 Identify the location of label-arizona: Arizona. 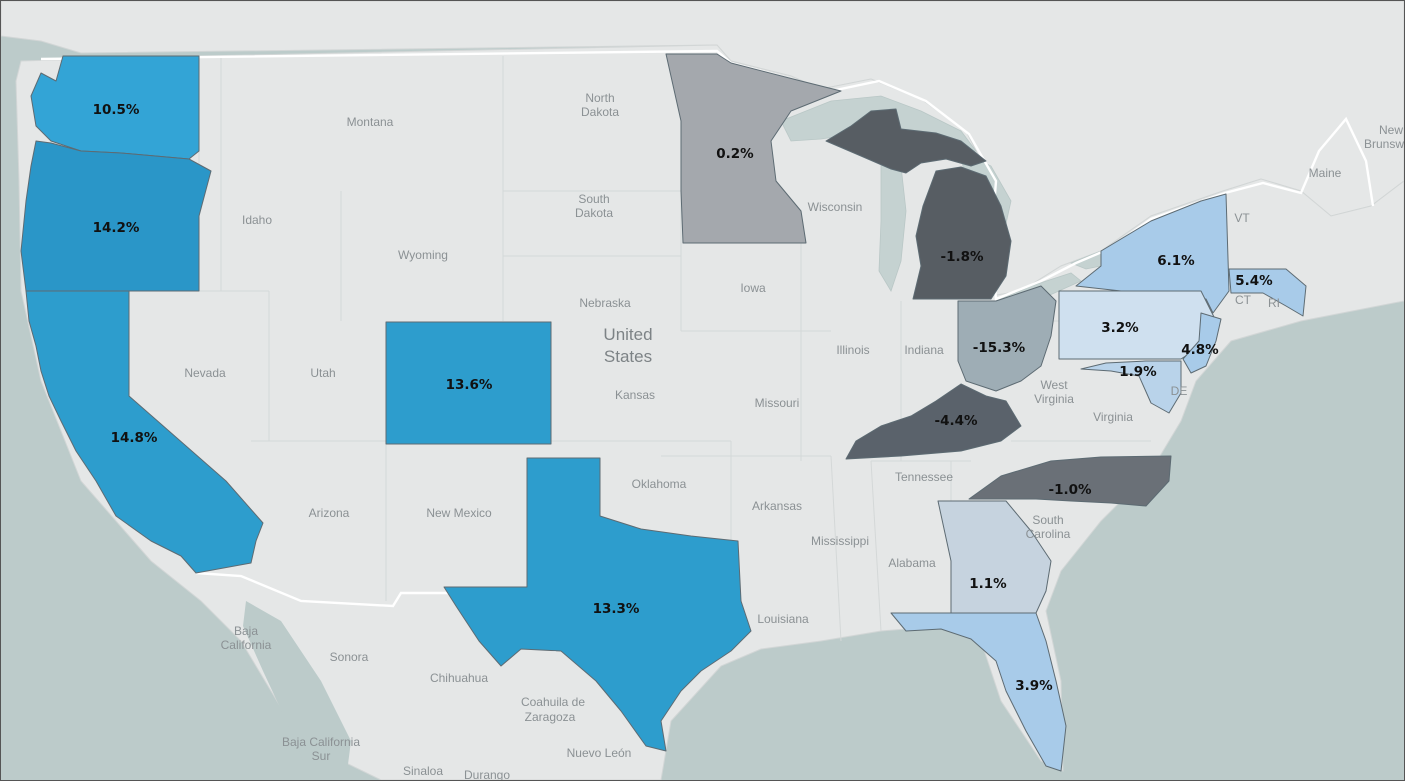
(329, 513).